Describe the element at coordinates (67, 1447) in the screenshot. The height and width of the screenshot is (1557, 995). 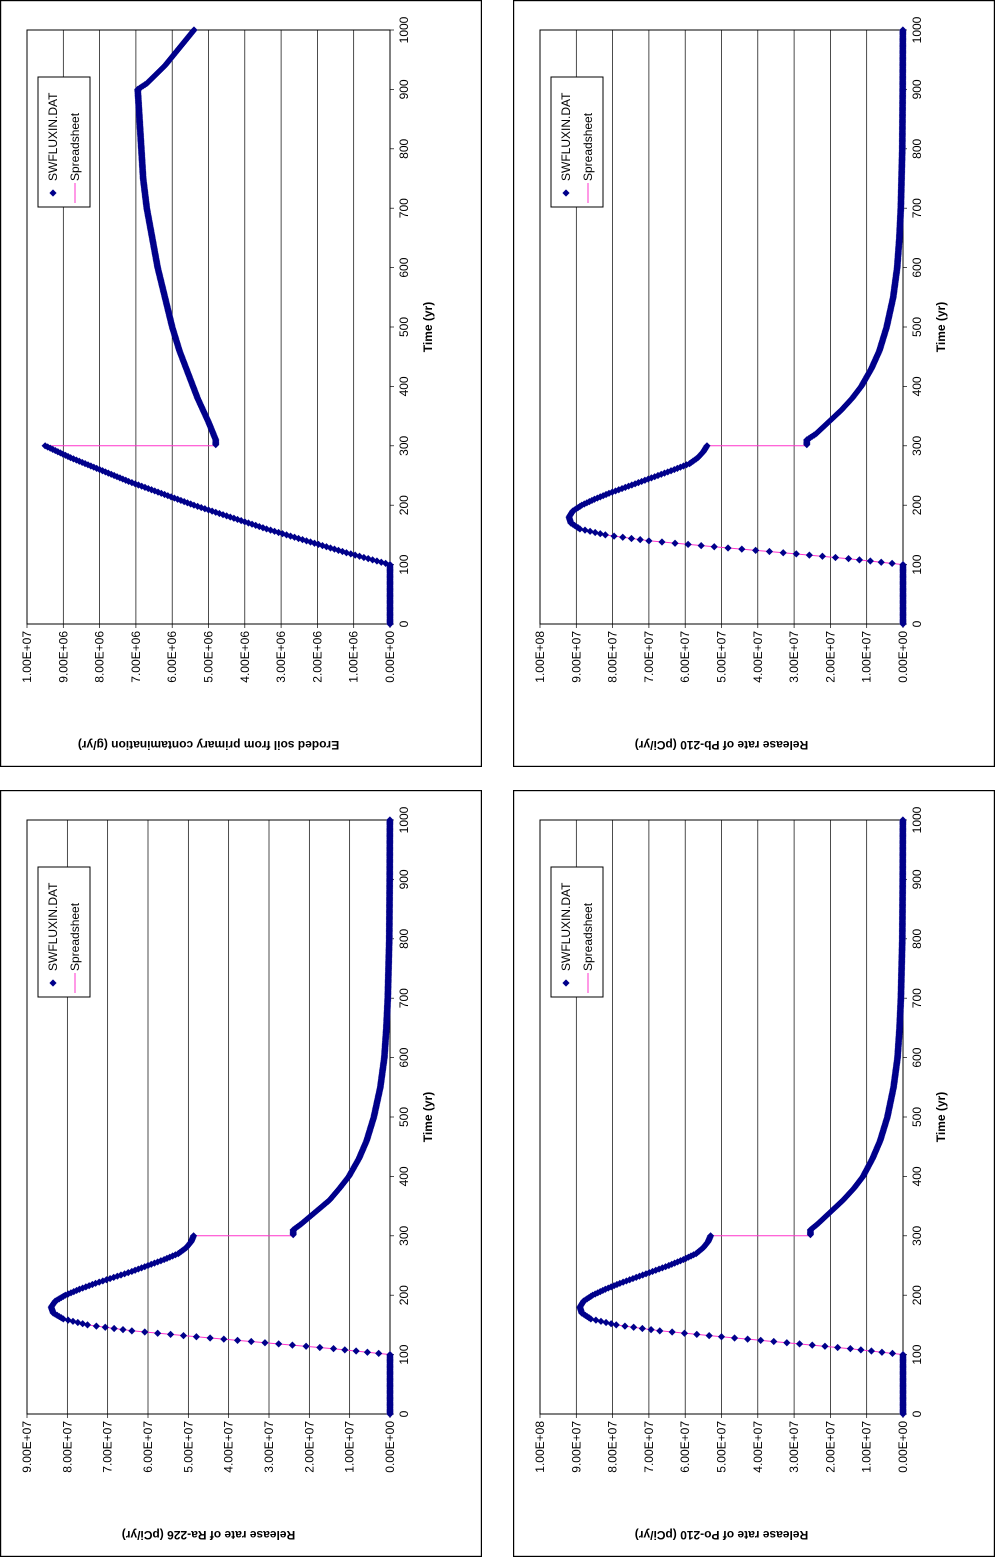
I see `y-tick-label: 8.00E+07` at that location.